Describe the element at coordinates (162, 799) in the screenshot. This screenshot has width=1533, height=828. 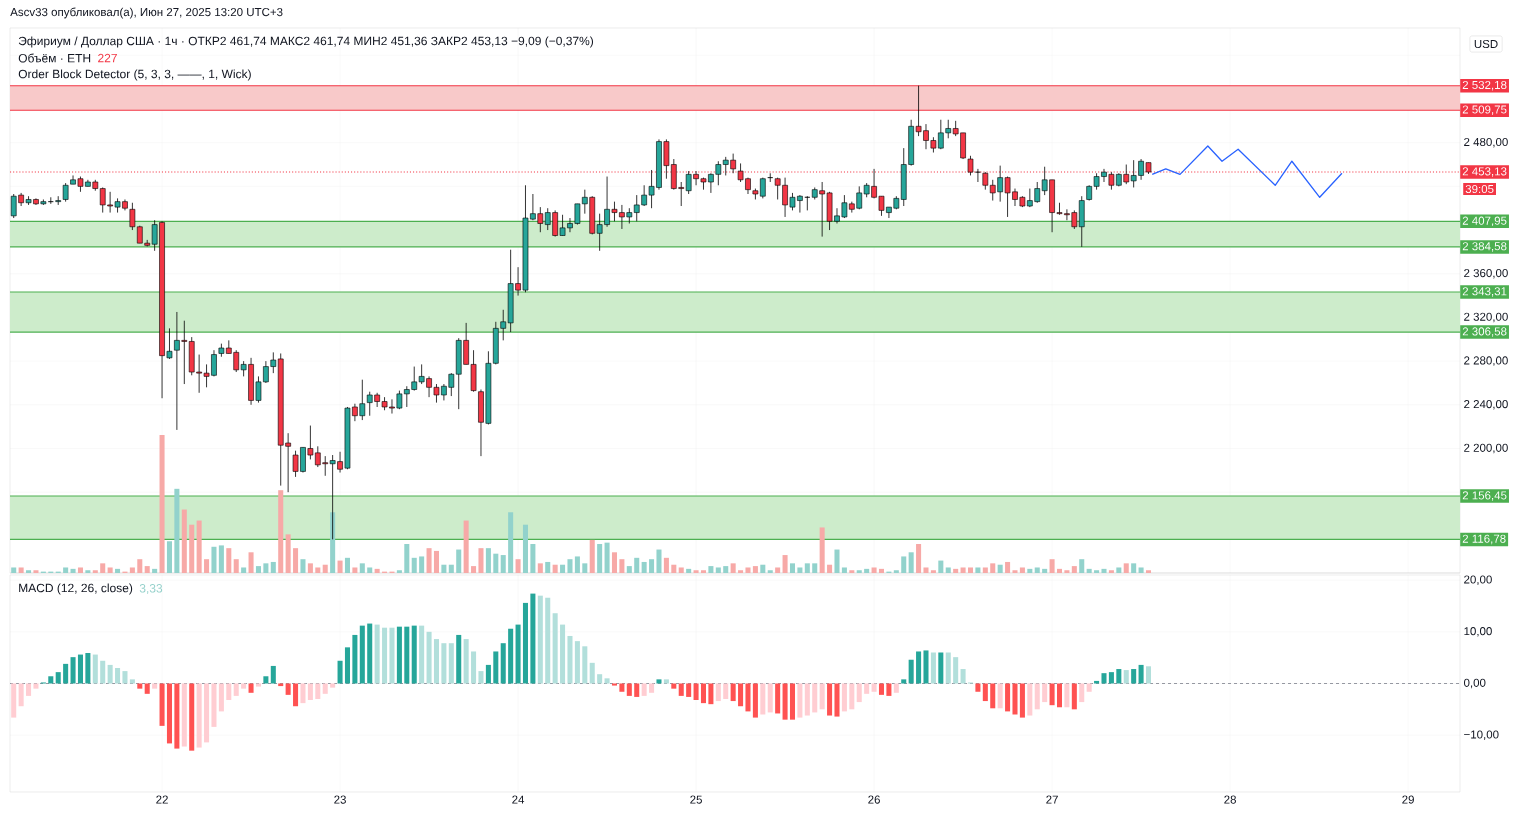
I see `x-tick-label: 22` at that location.